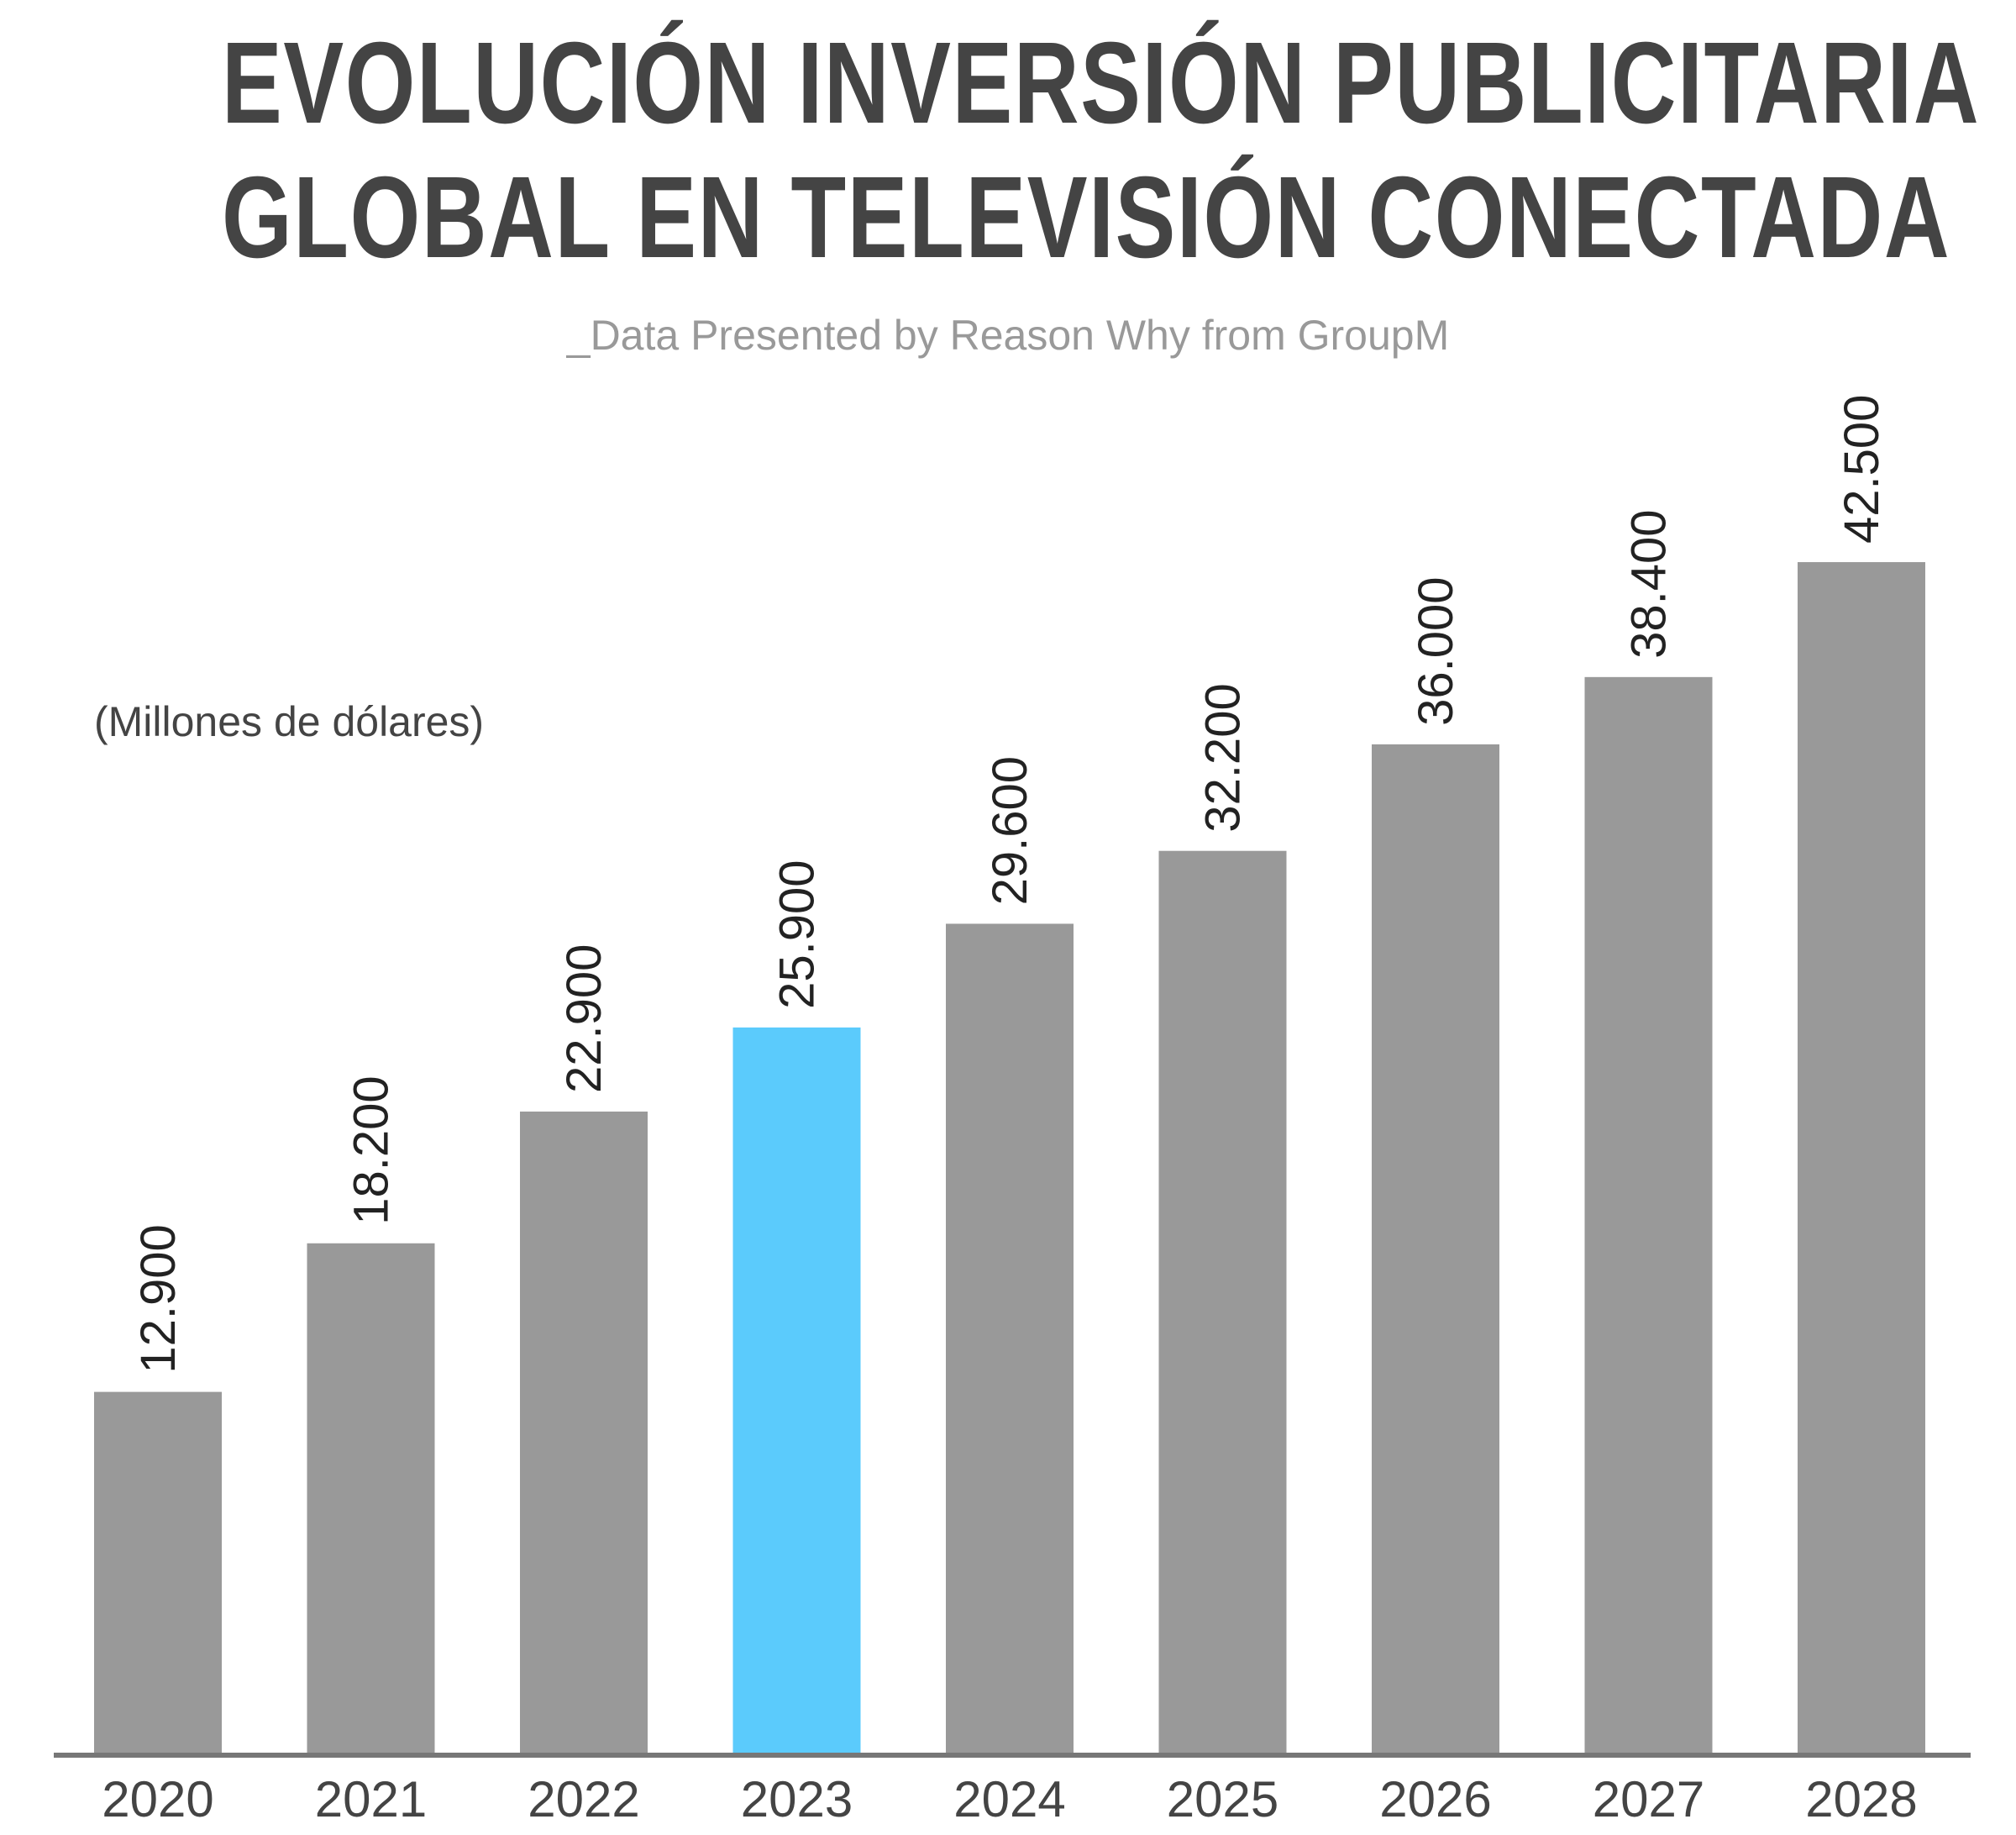  What do you see at coordinates (1862, 470) in the screenshot?
I see `value-label-2028: 42.500` at bounding box center [1862, 470].